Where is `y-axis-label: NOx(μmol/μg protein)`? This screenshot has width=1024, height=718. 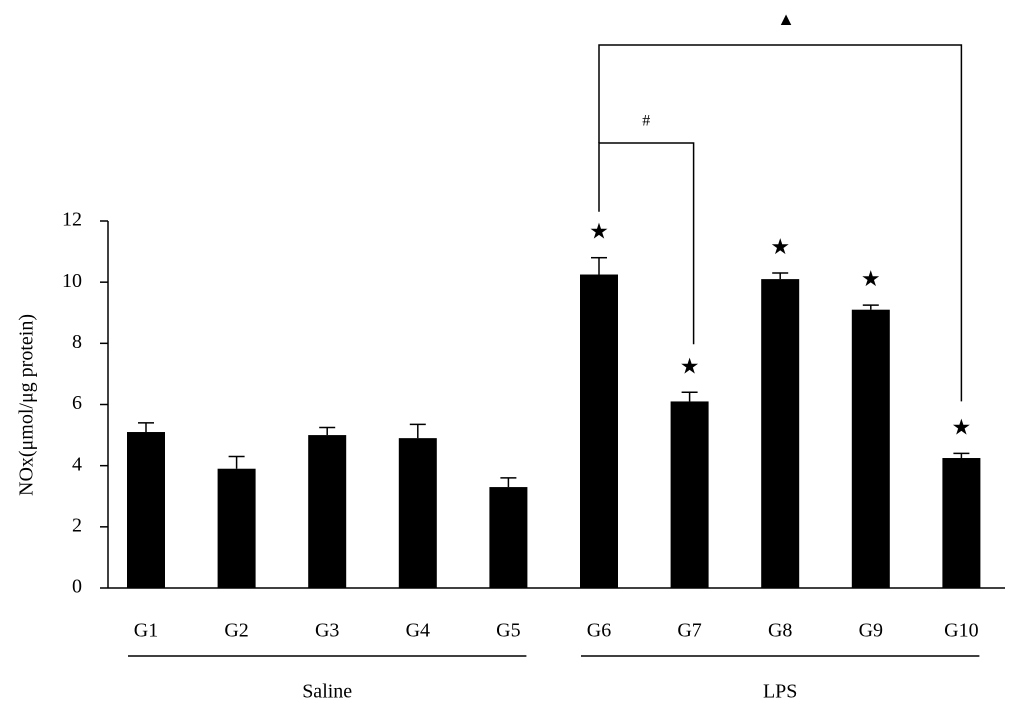 y-axis-label: NOx(μmol/μg protein) is located at coordinates (27, 405).